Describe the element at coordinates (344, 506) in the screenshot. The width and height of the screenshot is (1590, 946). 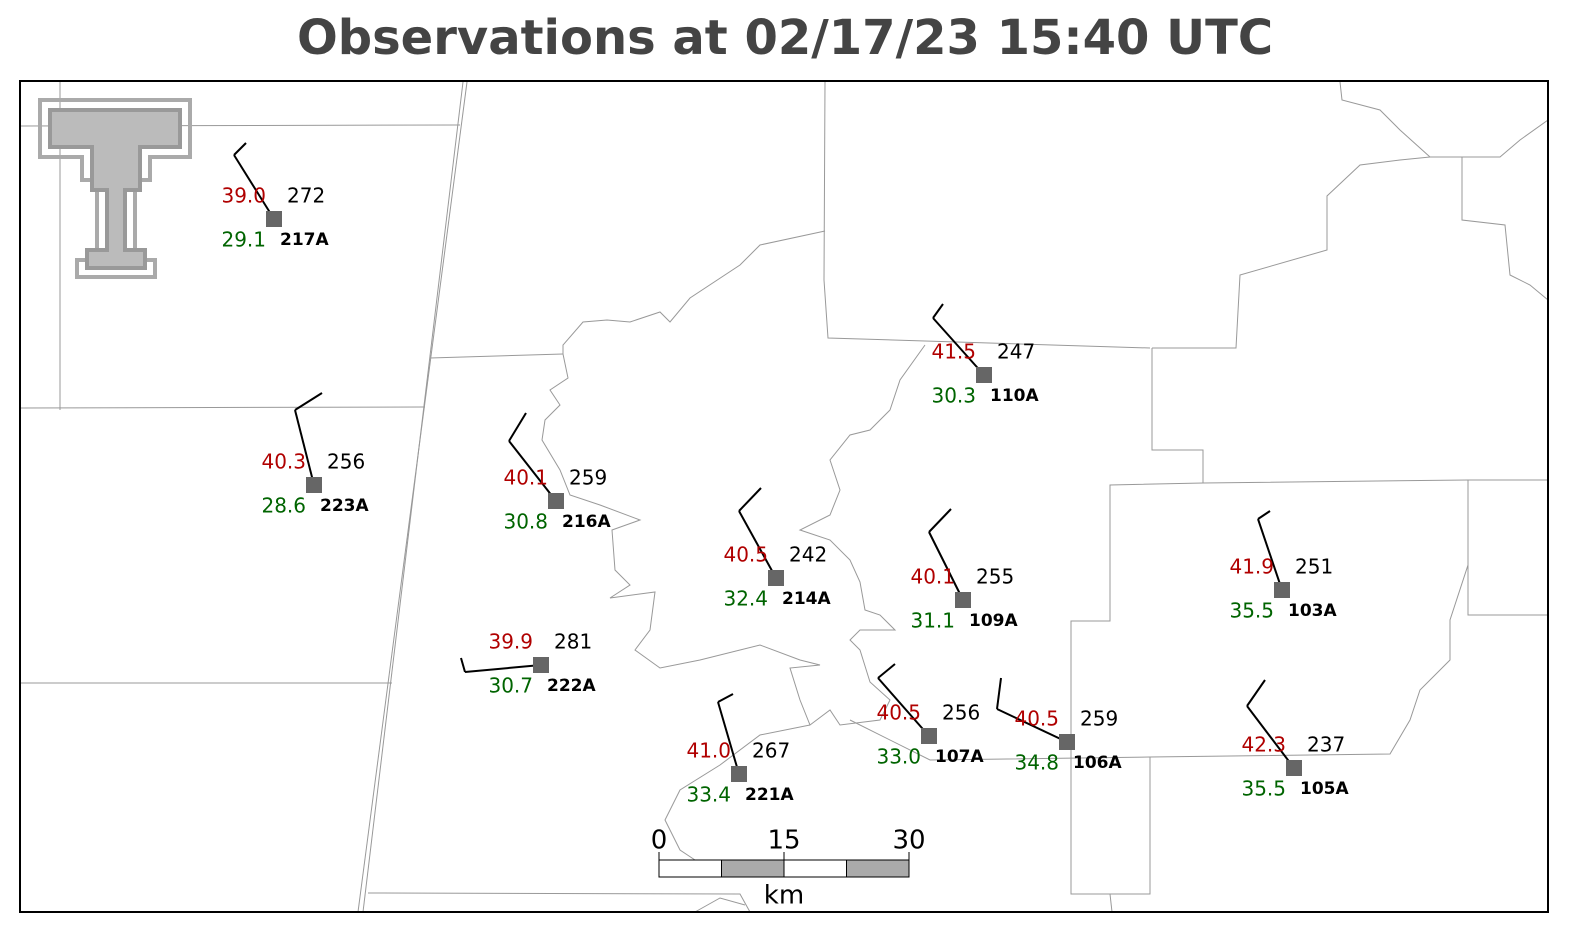
I see `station-id: 223A` at that location.